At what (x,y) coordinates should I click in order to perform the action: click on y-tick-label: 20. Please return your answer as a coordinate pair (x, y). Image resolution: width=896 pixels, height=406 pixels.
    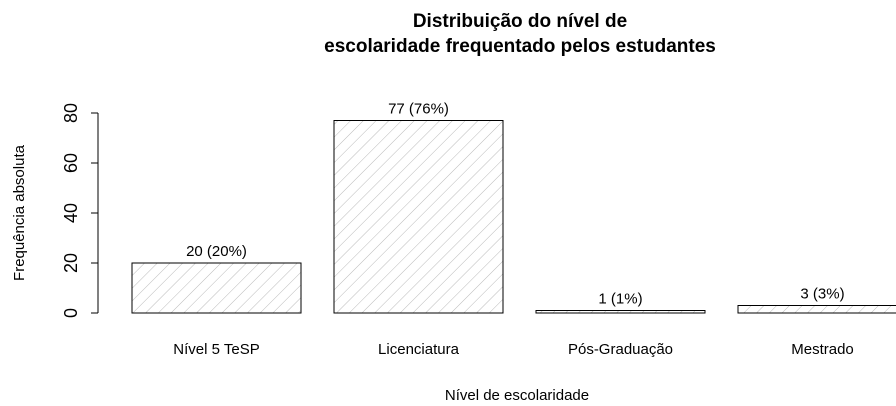
    Looking at the image, I should click on (71, 263).